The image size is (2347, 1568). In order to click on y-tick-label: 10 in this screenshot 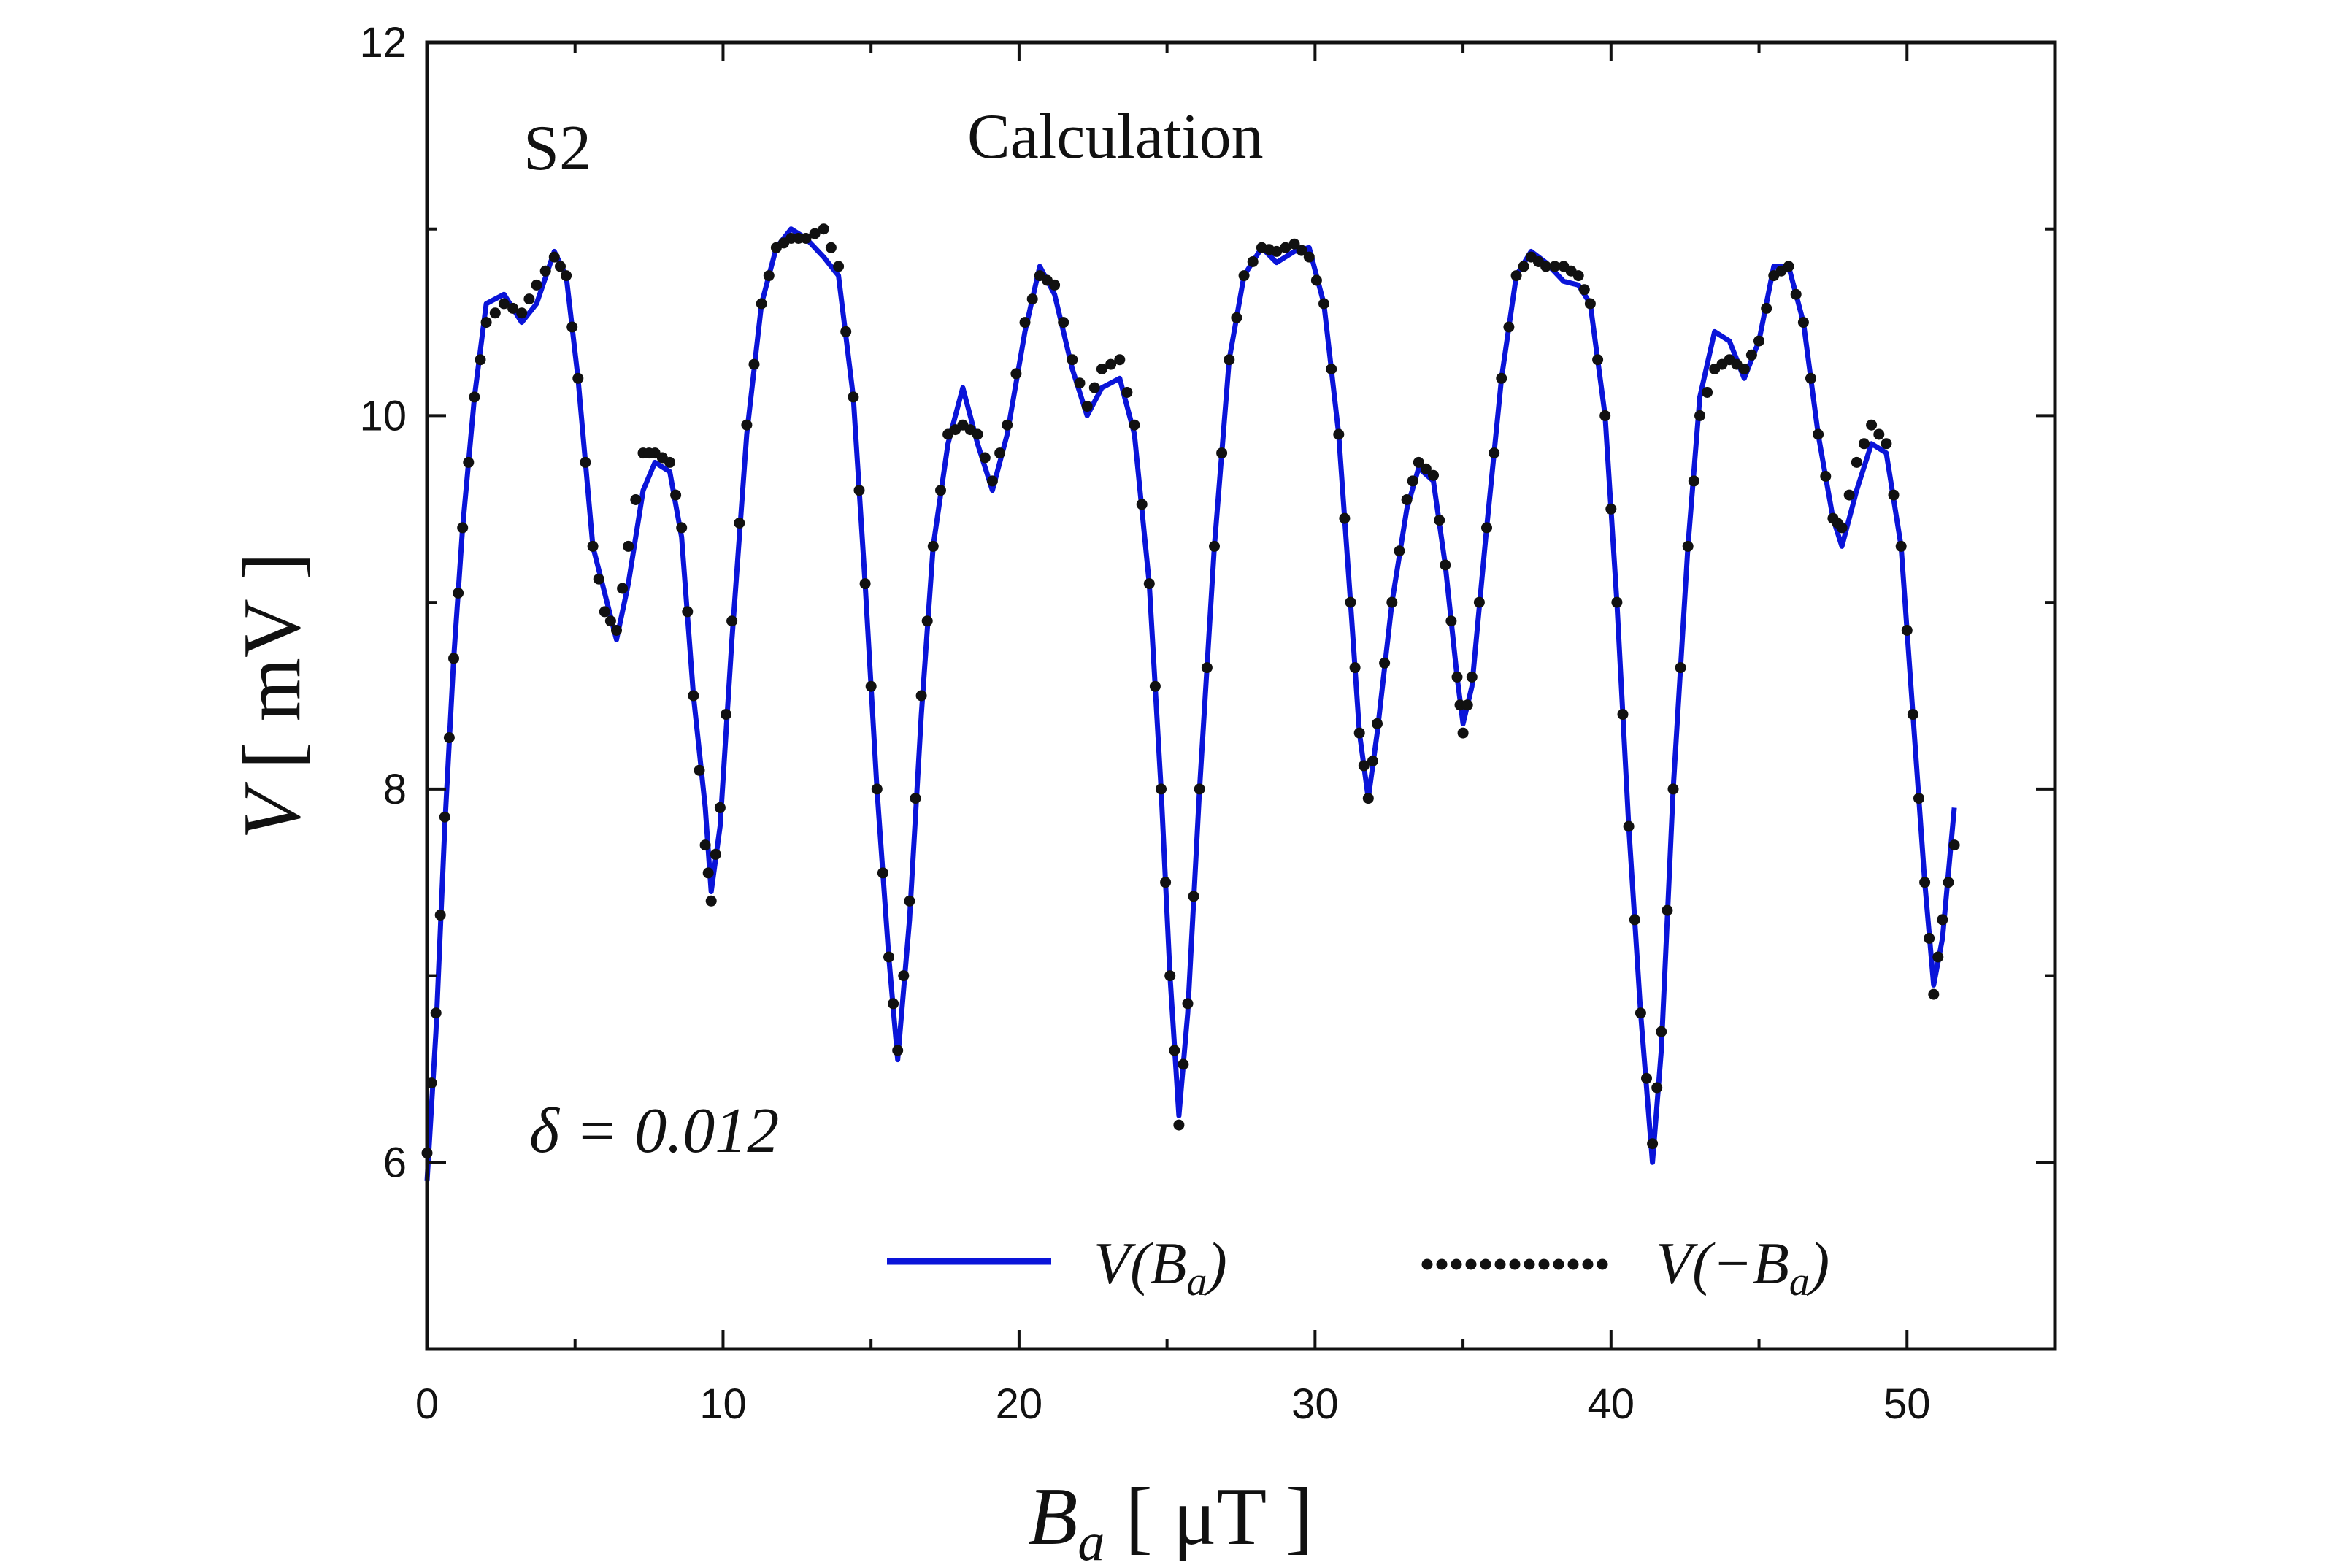, I will do `click(383, 416)`.